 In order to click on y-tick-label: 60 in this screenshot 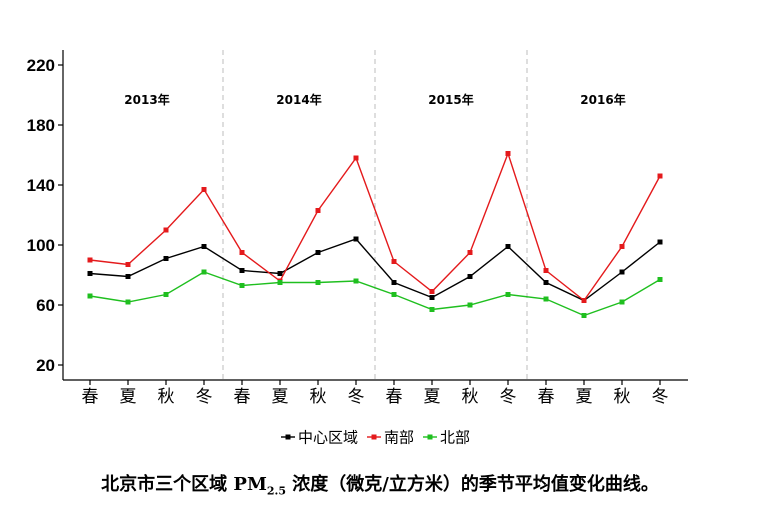, I will do `click(45, 305)`.